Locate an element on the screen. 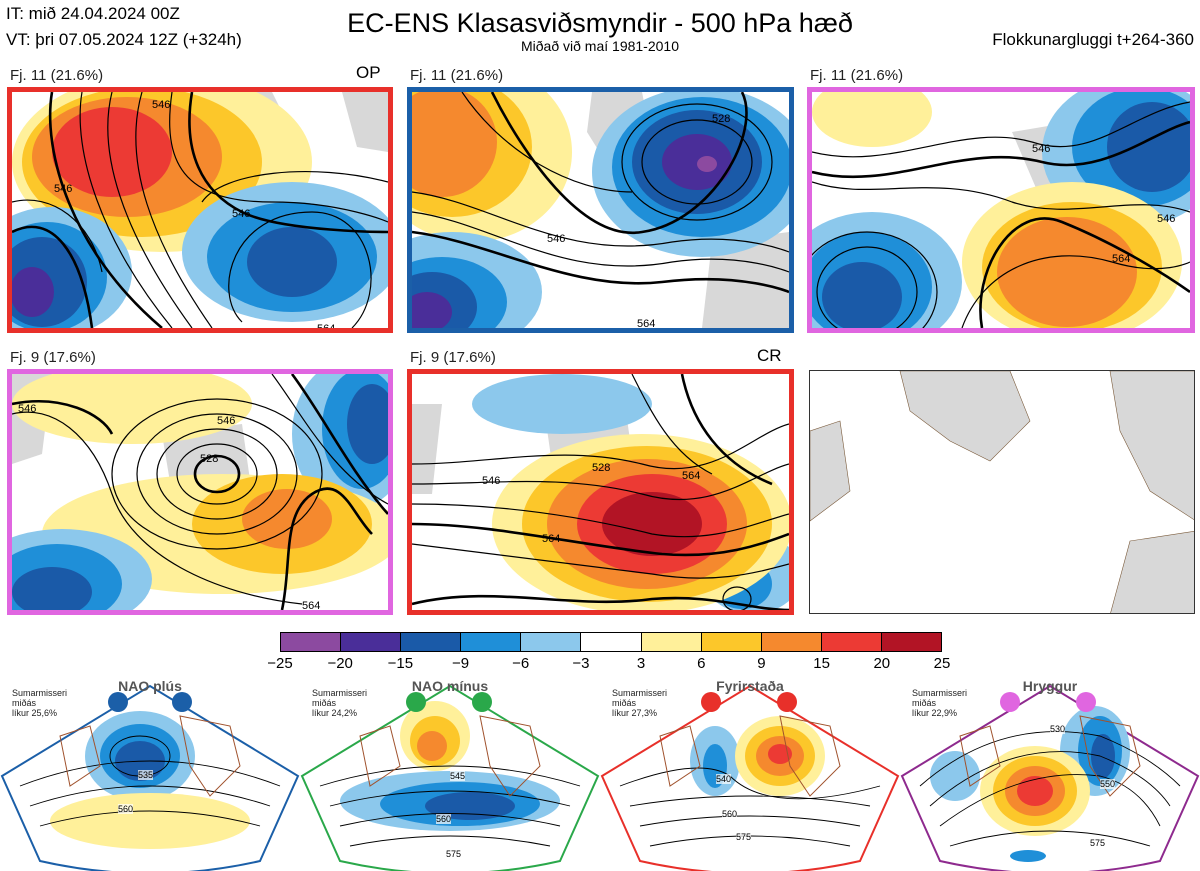  contour-label: 540 is located at coordinates (724, 779).